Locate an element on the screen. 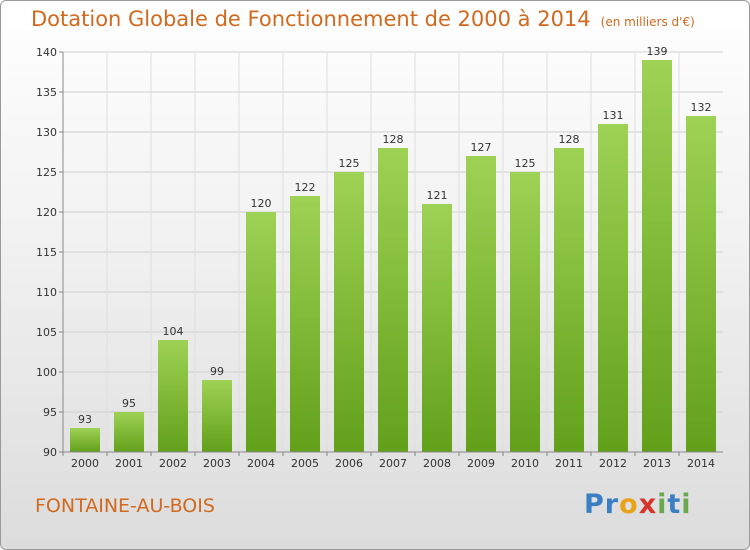  x-tick-label-2006: 2006 is located at coordinates (349, 463).